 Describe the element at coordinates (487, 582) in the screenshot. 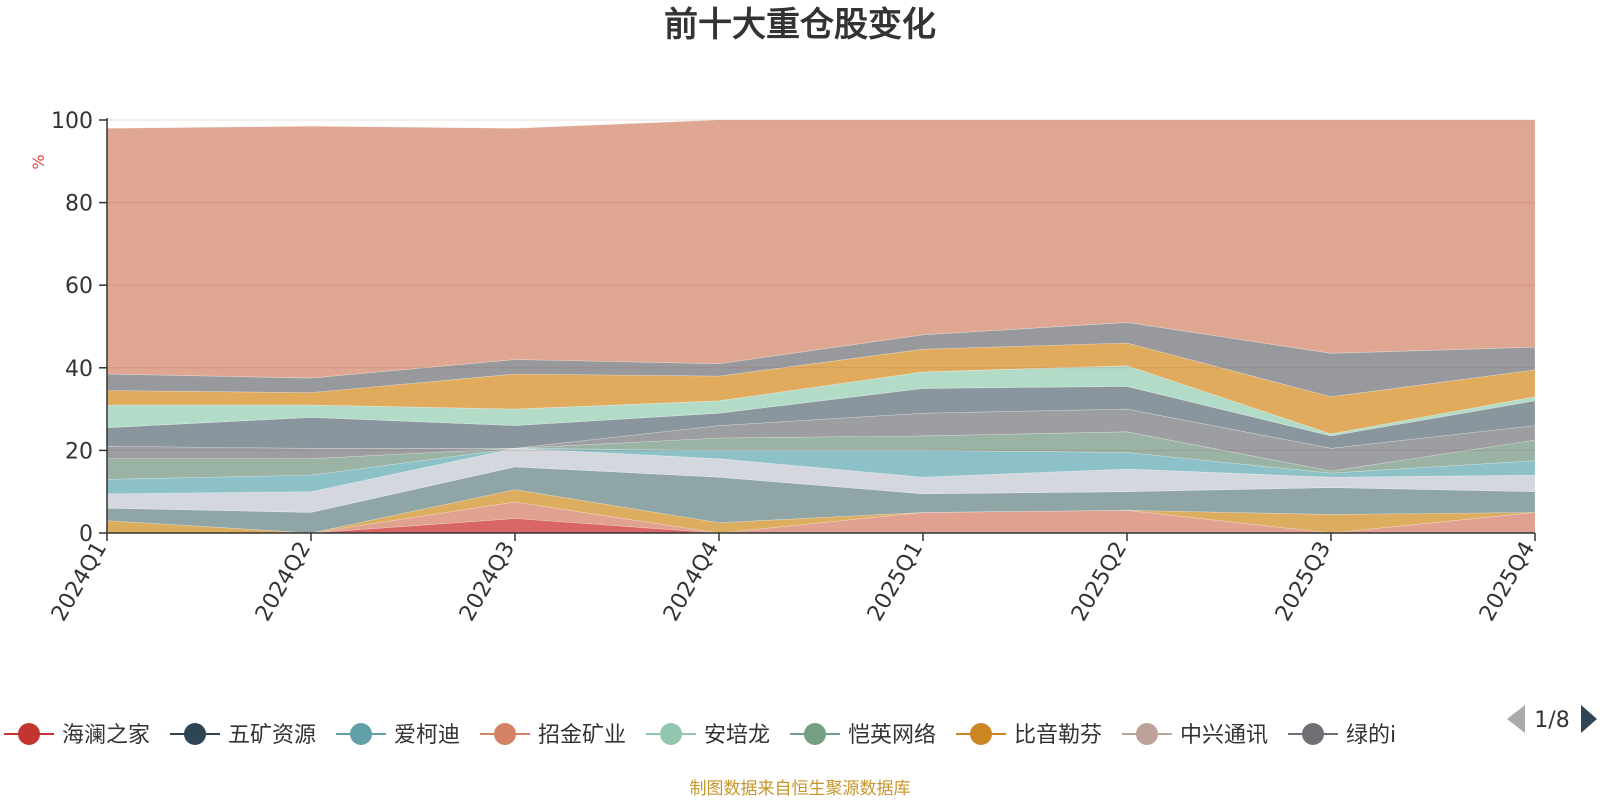

I see `x-tick-label: 2024Q3` at that location.